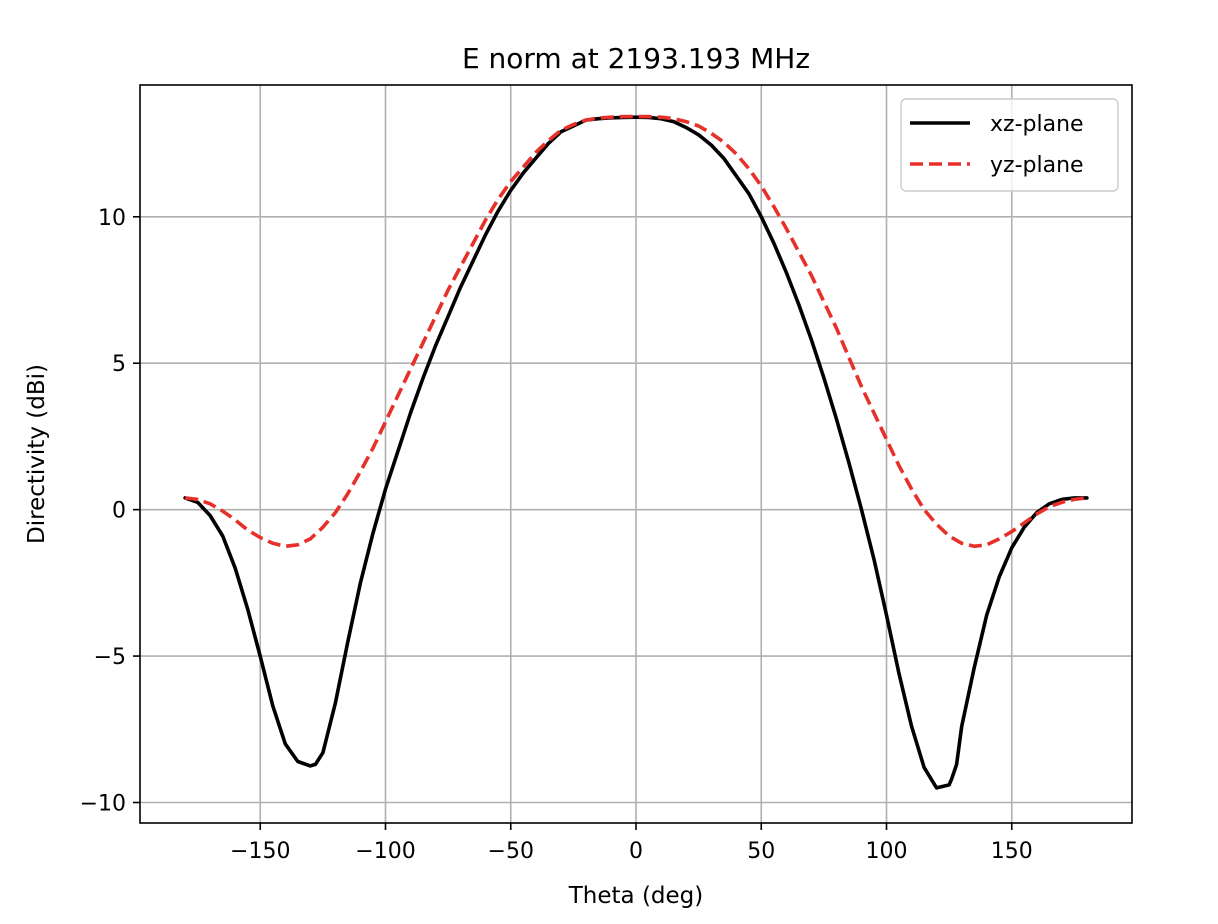 This screenshot has height=924, width=1218. Describe the element at coordinates (636, 58) in the screenshot. I see `chart-title: E norm at 2193.193 MHz` at that location.